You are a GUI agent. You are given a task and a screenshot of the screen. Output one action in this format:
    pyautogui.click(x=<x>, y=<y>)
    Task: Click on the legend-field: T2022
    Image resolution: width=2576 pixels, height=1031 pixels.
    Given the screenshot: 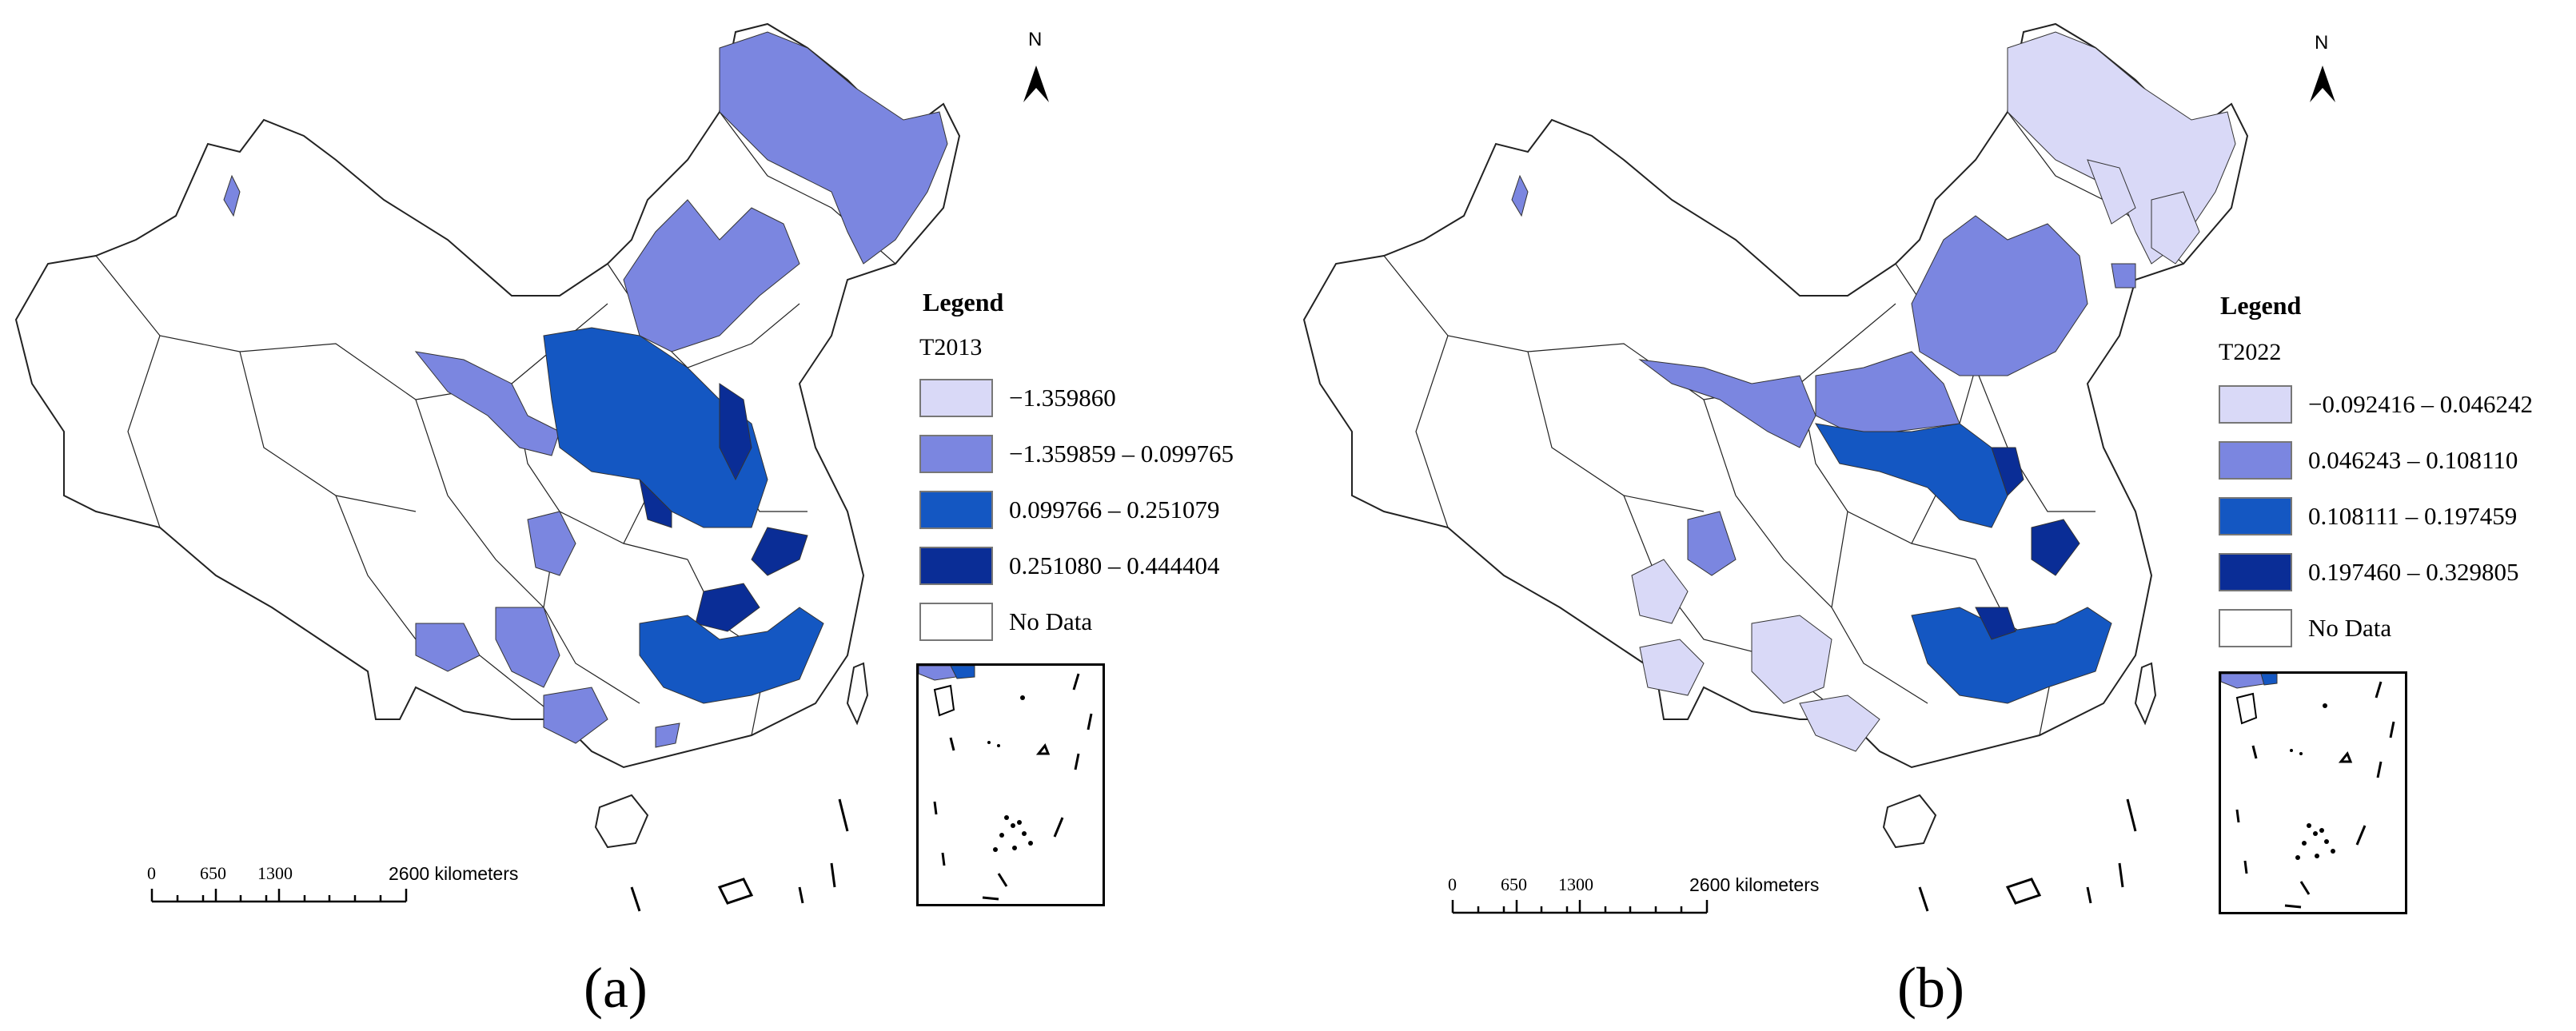 What is the action you would take?
    pyautogui.click(x=2250, y=352)
    